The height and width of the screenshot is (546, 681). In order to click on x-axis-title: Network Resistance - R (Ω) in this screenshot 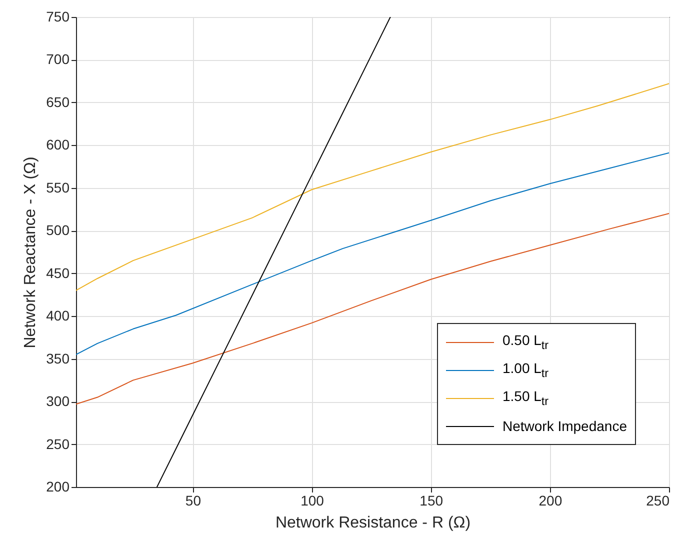, I will do `click(373, 523)`.